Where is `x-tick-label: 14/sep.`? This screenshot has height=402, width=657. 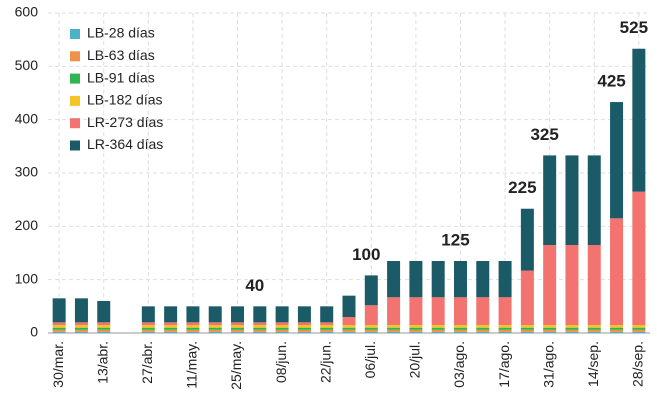
x-tick-label: 14/sep. is located at coordinates (593, 364).